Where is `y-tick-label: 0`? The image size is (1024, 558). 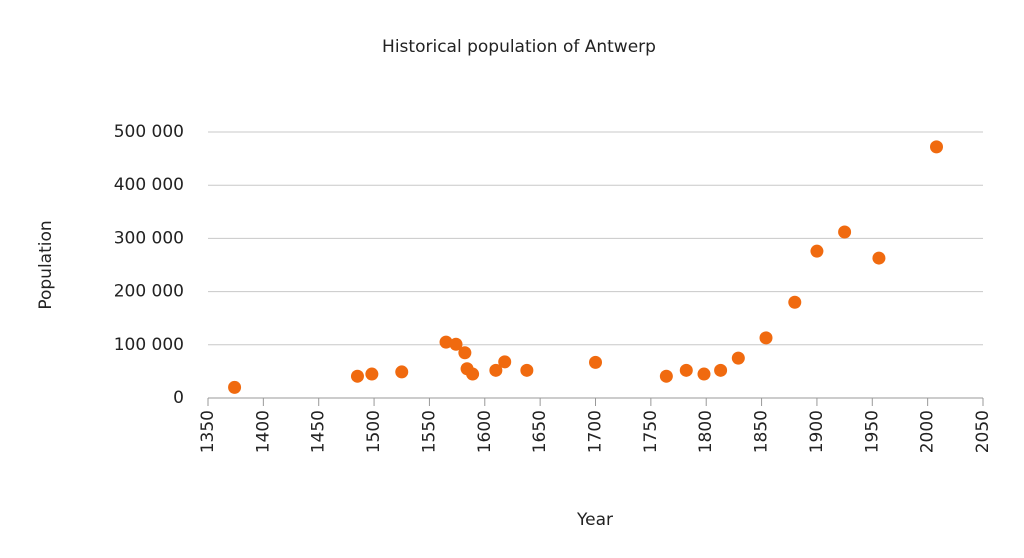
y-tick-label: 0 is located at coordinates (178, 398).